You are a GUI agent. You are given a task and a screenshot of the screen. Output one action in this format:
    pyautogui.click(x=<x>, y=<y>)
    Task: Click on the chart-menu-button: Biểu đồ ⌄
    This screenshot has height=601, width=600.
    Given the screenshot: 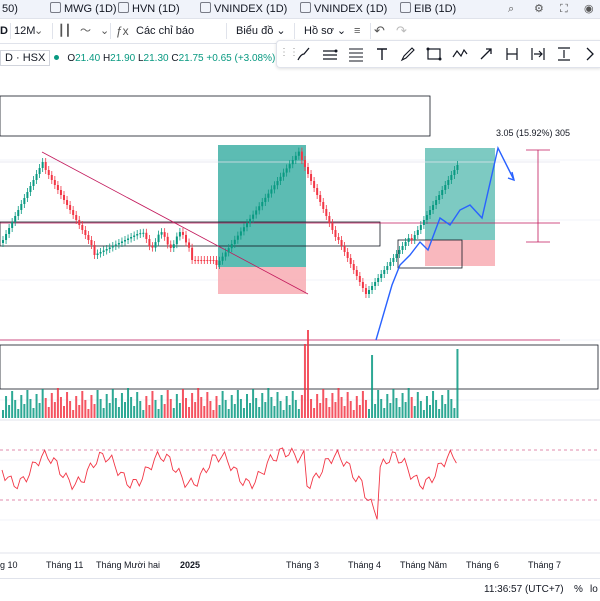 What is the action you would take?
    pyautogui.click(x=261, y=31)
    